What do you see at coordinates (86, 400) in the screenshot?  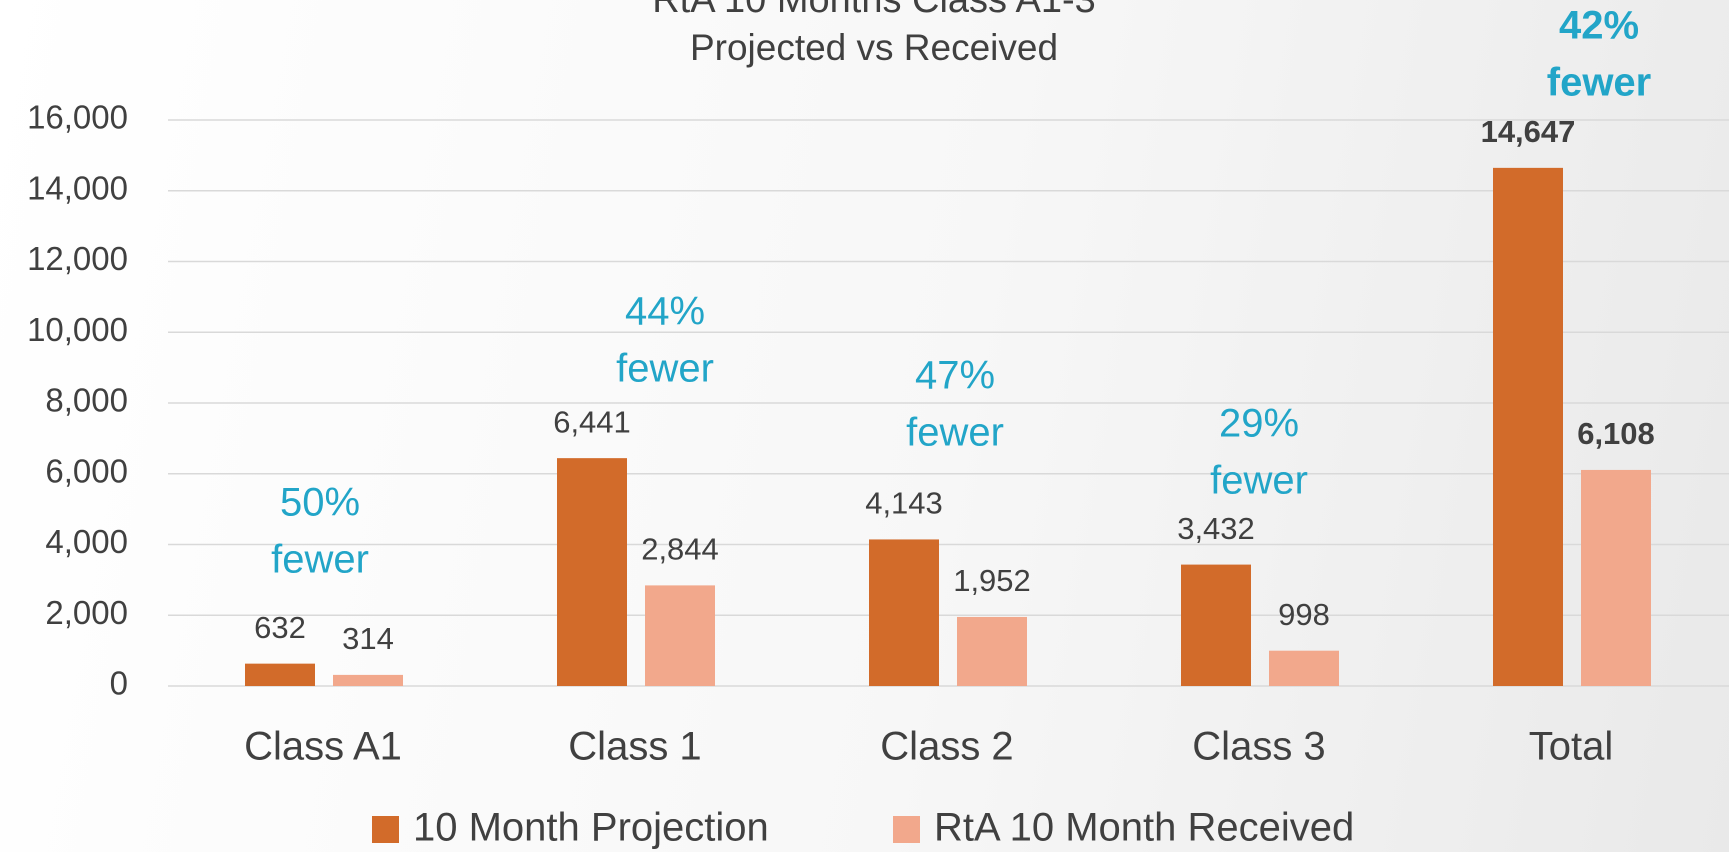 I see `y-tick-label: 8,000` at bounding box center [86, 400].